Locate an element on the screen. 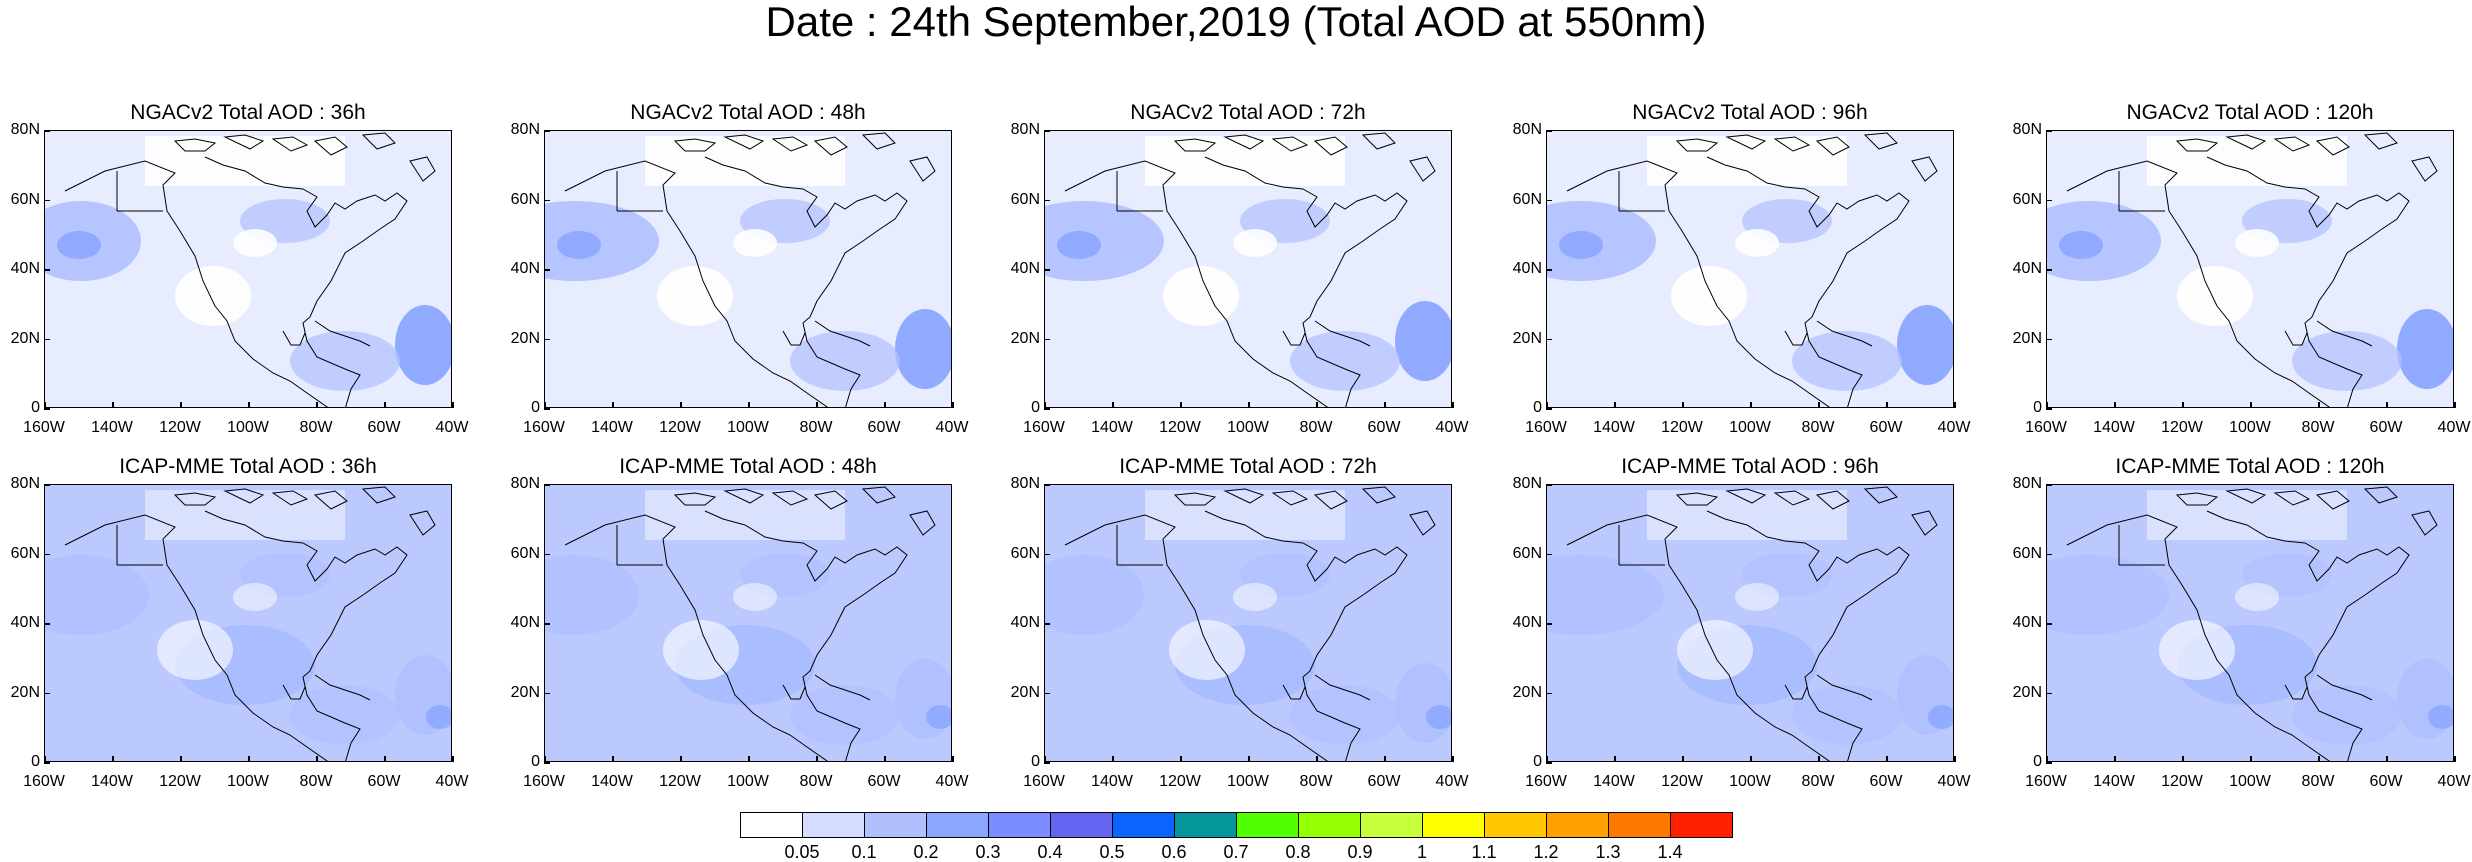  colorbar-label: 0.1 is located at coordinates (864, 852).